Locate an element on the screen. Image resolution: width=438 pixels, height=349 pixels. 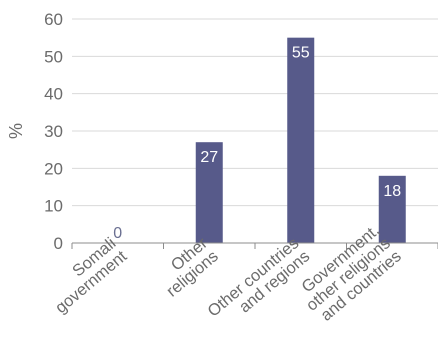
data-label: 55 is located at coordinates (301, 53).